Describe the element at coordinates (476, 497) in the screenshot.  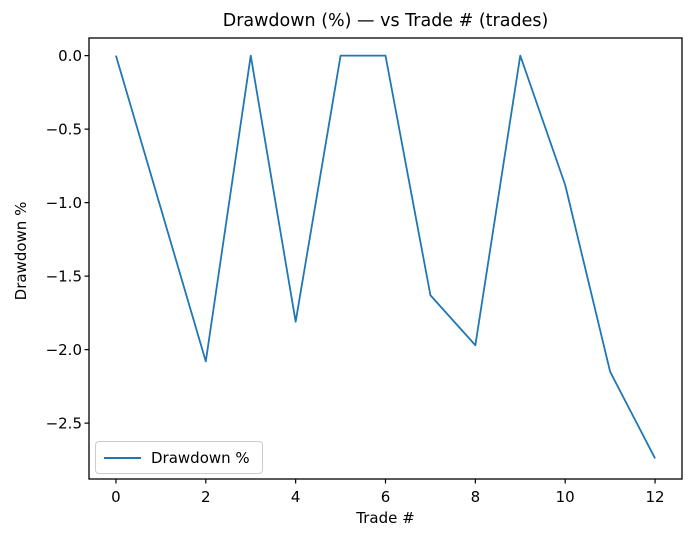
I see `svg-text: 8` at that location.